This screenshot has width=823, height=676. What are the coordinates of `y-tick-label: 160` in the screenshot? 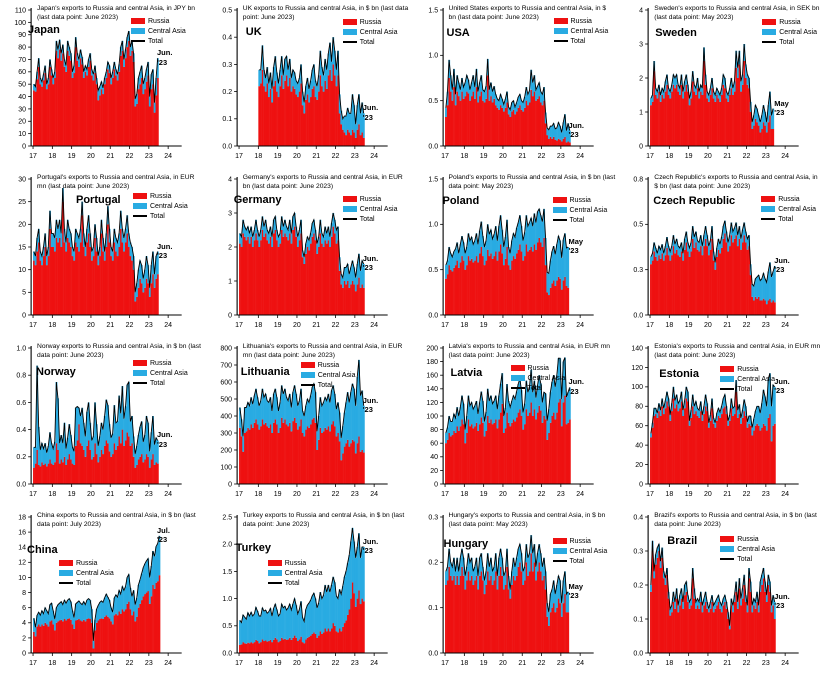 It's located at (432, 376).